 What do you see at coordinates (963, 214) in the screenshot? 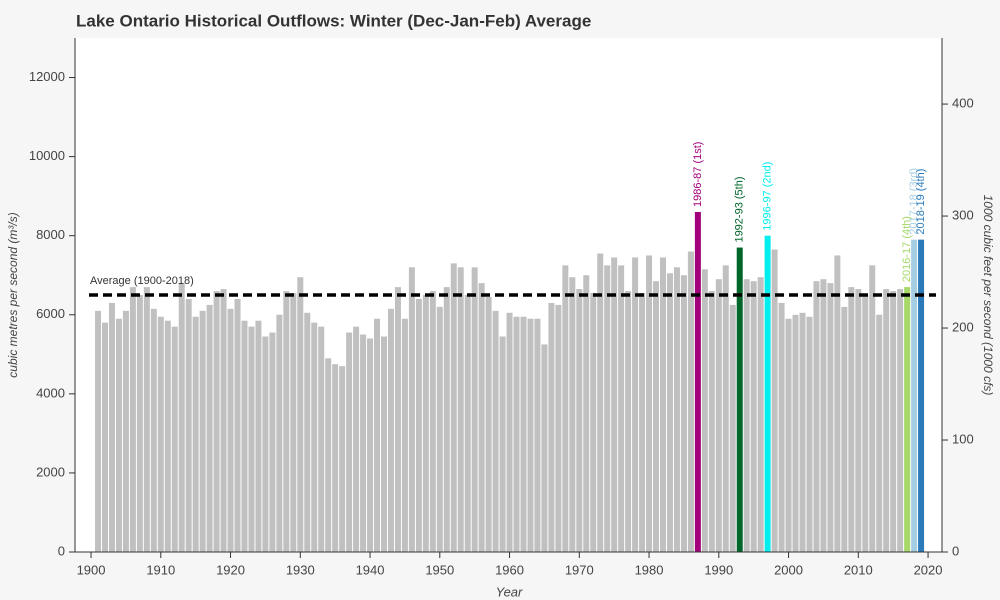
I see `y2-tick-label: 300` at bounding box center [963, 214].